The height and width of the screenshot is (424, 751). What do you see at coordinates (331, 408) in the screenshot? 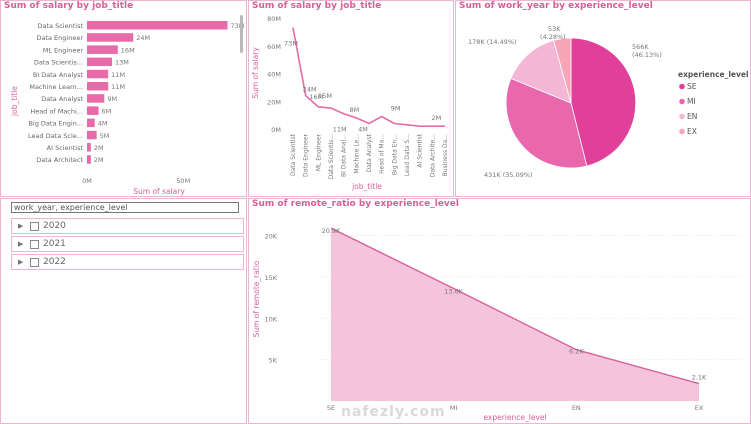
I see `x-tick-label: SE` at bounding box center [331, 408].